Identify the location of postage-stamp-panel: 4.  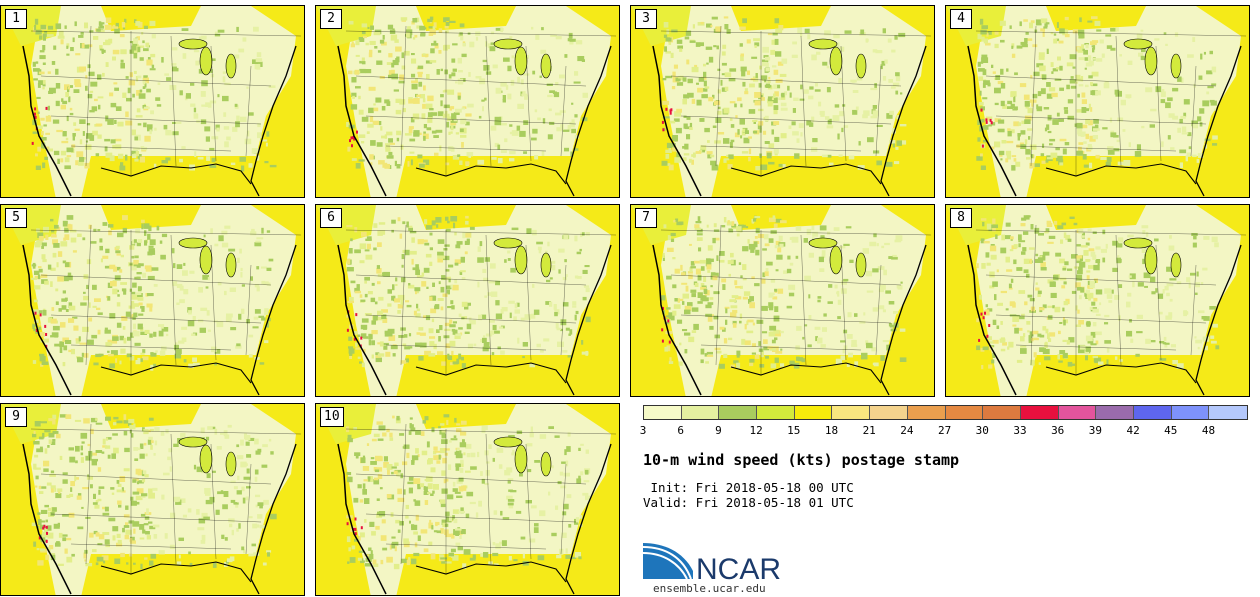
(1097, 101).